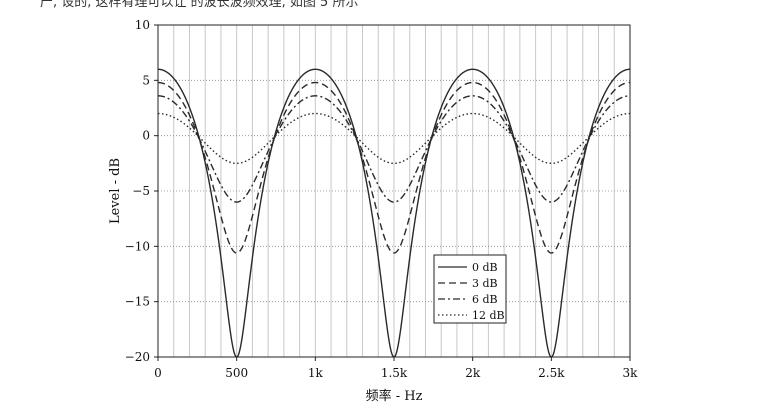 The width and height of the screenshot is (770, 412). Describe the element at coordinates (485, 267) in the screenshot. I see `legend-label: 0 dB` at that location.